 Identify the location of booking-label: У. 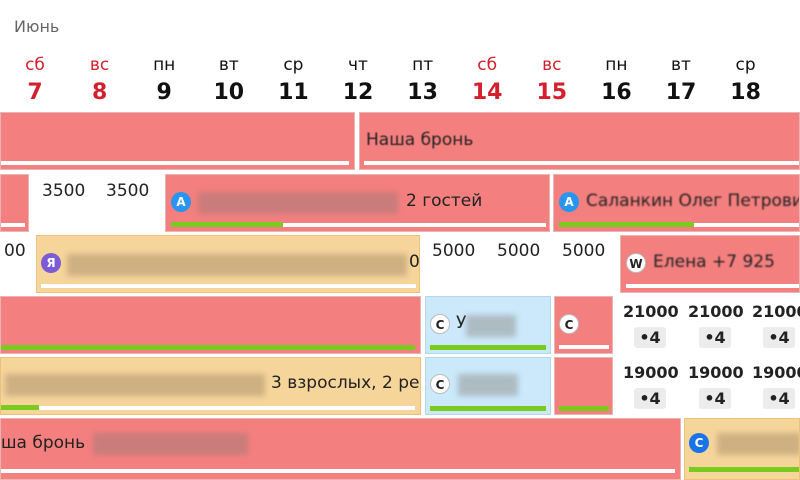
(461, 323).